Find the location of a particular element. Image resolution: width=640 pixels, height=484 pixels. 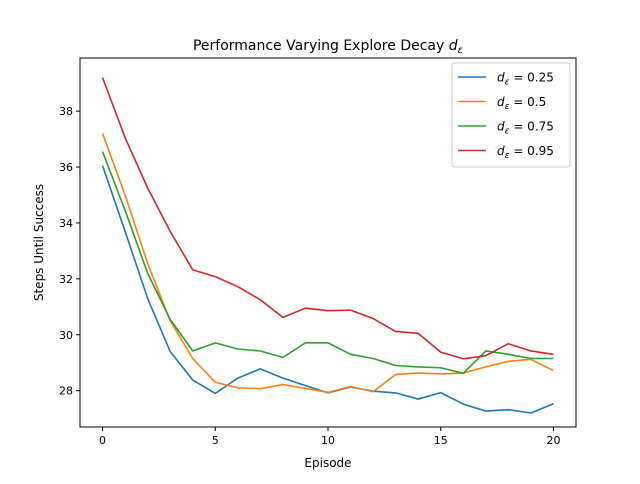

y-axis-label: Steps Until Success is located at coordinates (39, 242).